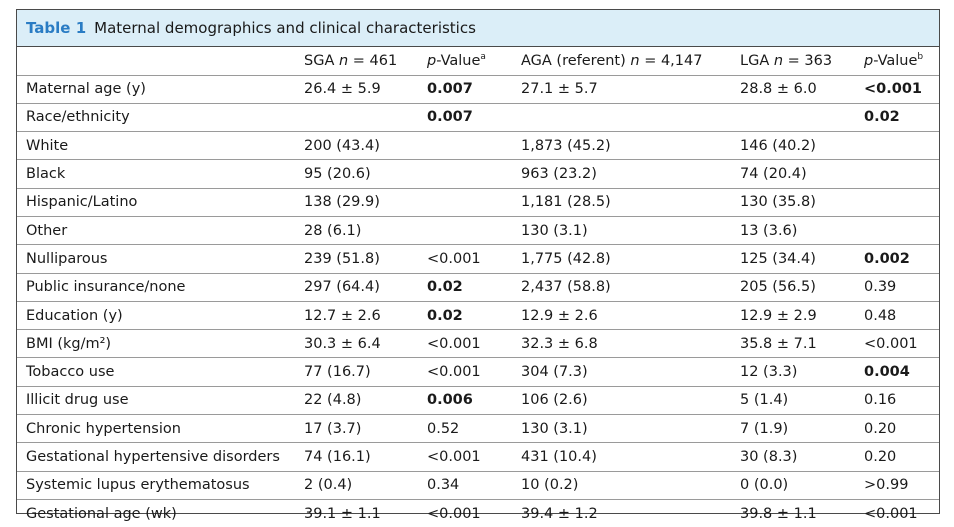 The height and width of the screenshot is (527, 954). What do you see at coordinates (82, 202) in the screenshot?
I see `row-label: Hispanic/Latino` at bounding box center [82, 202].